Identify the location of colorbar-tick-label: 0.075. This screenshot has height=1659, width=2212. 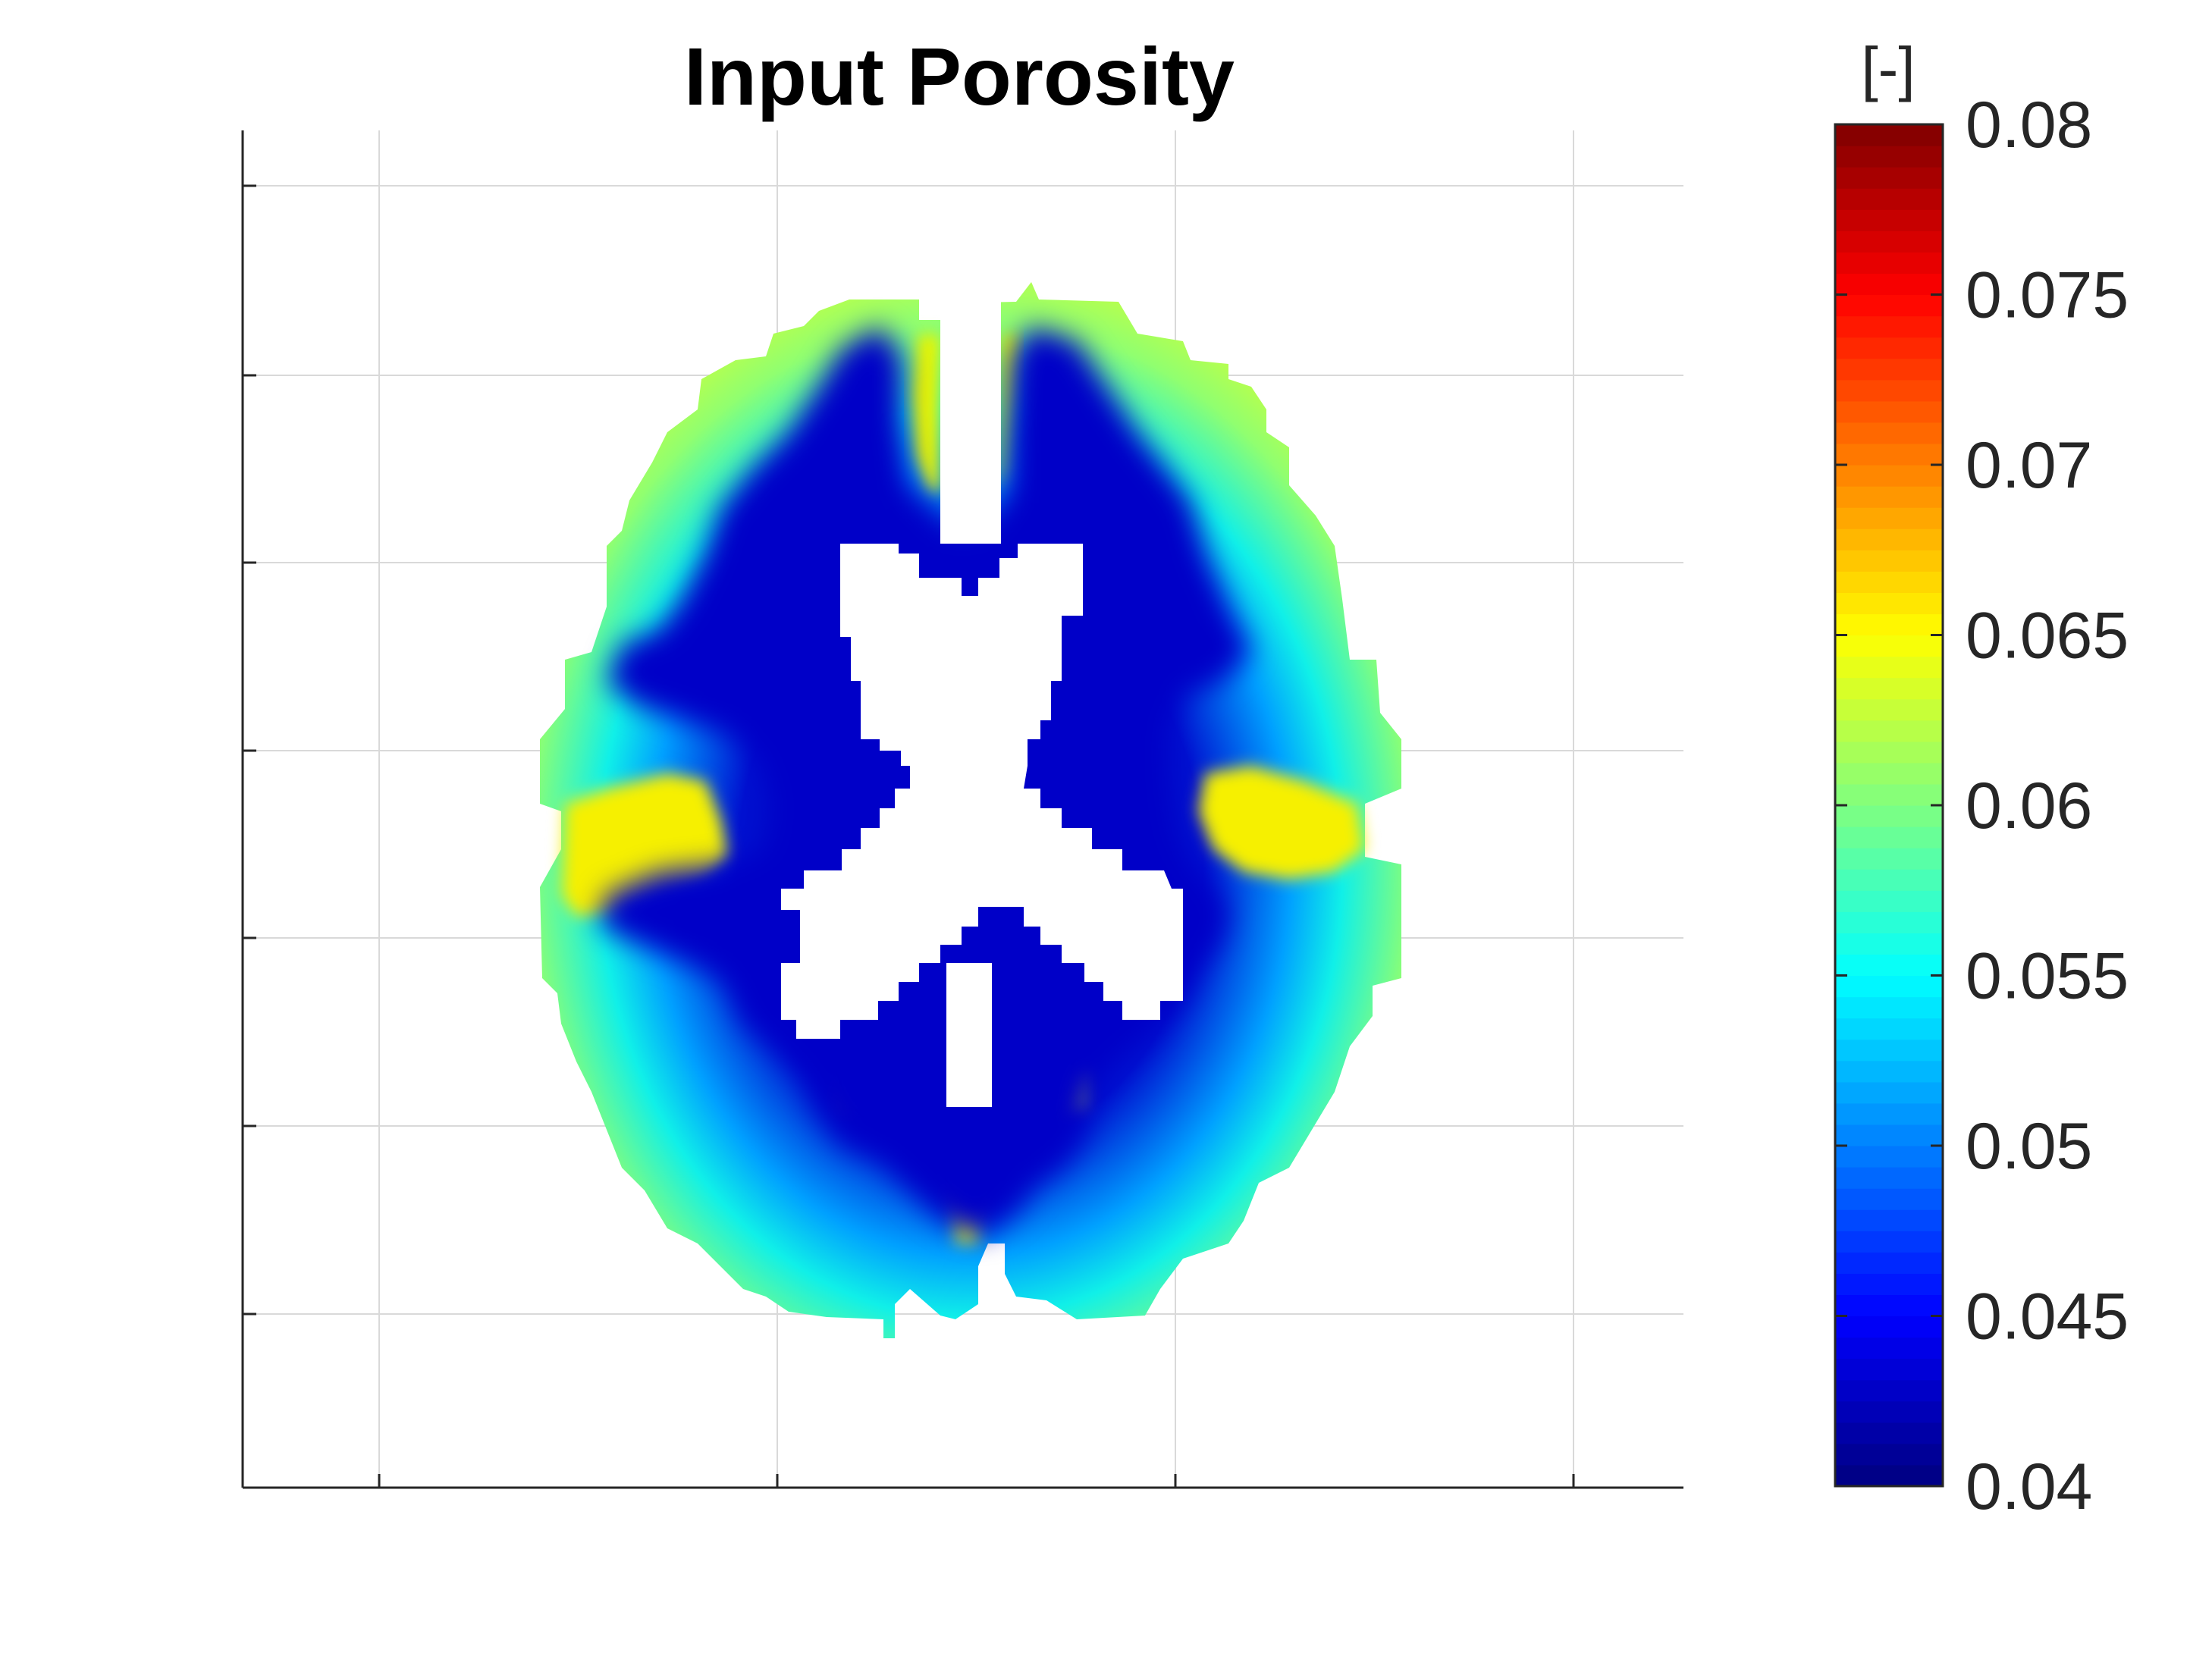
(2048, 295).